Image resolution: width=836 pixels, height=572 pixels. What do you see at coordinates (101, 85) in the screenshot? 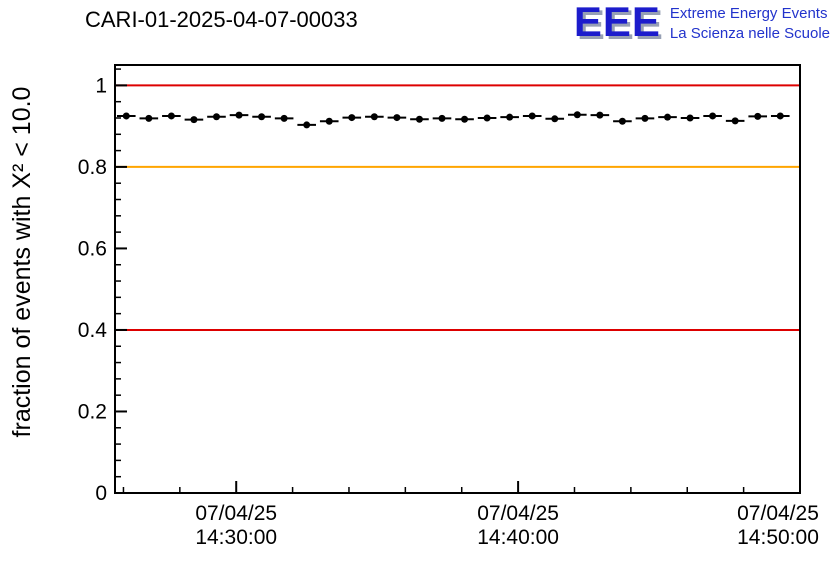
I see `y-tick-label: 1` at bounding box center [101, 85].